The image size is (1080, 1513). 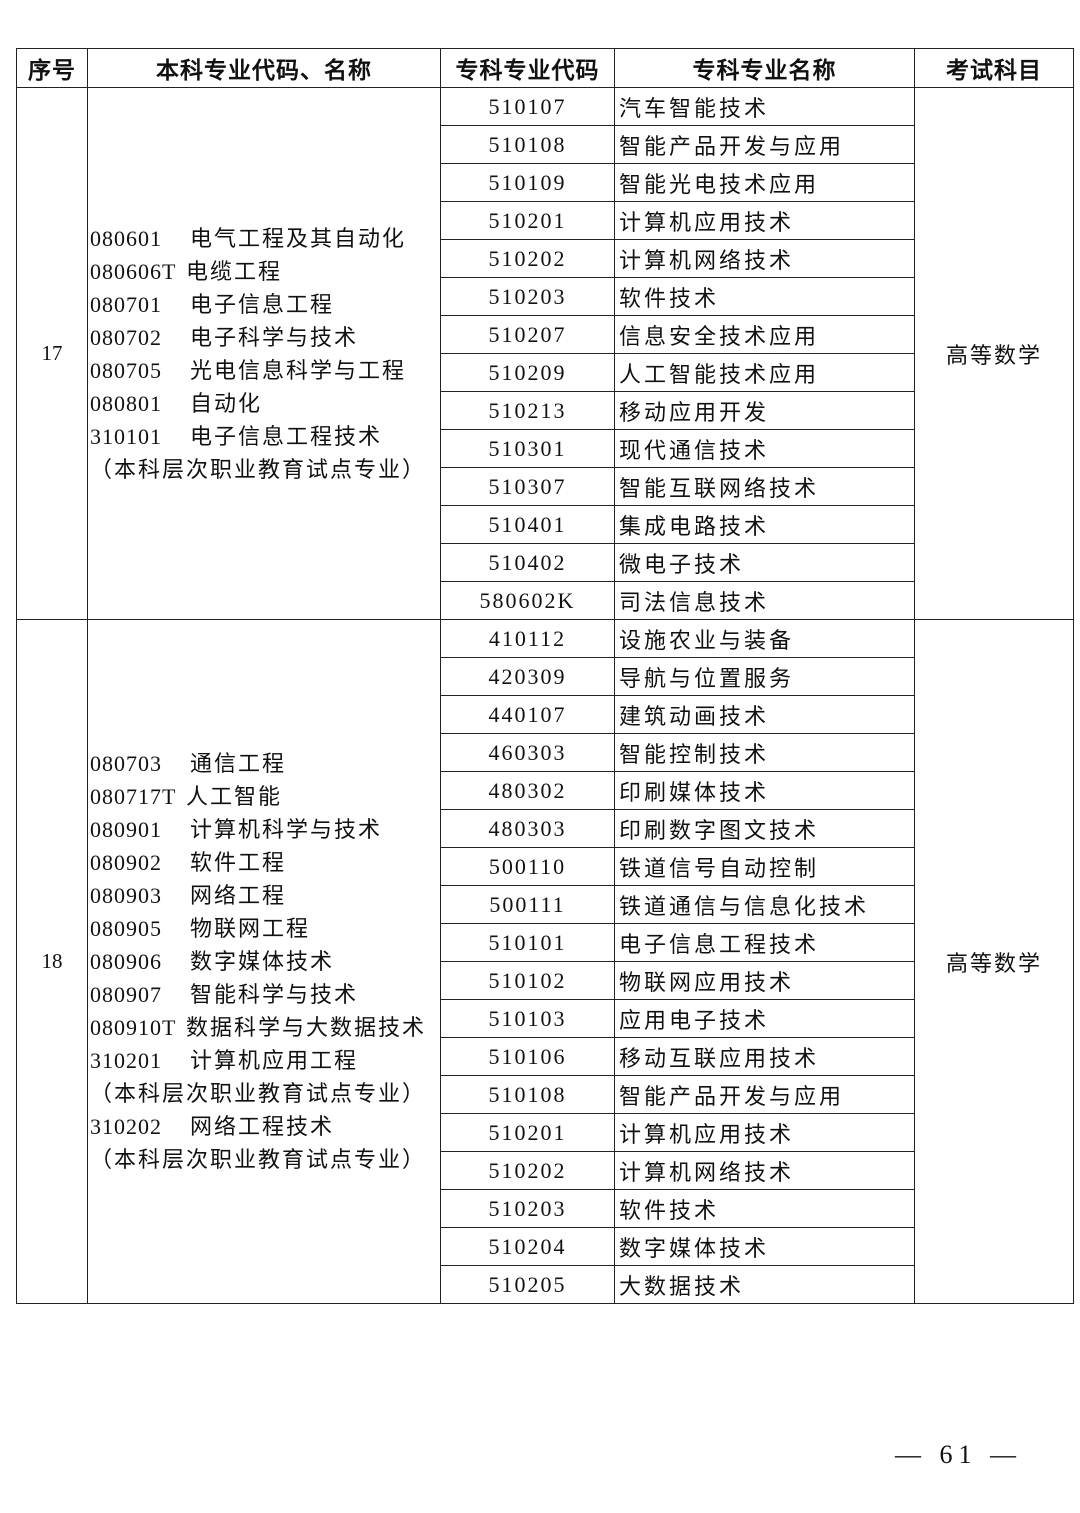 I want to click on bachelor-major-line: 080901 计算机科学与技术, so click(x=265, y=829).